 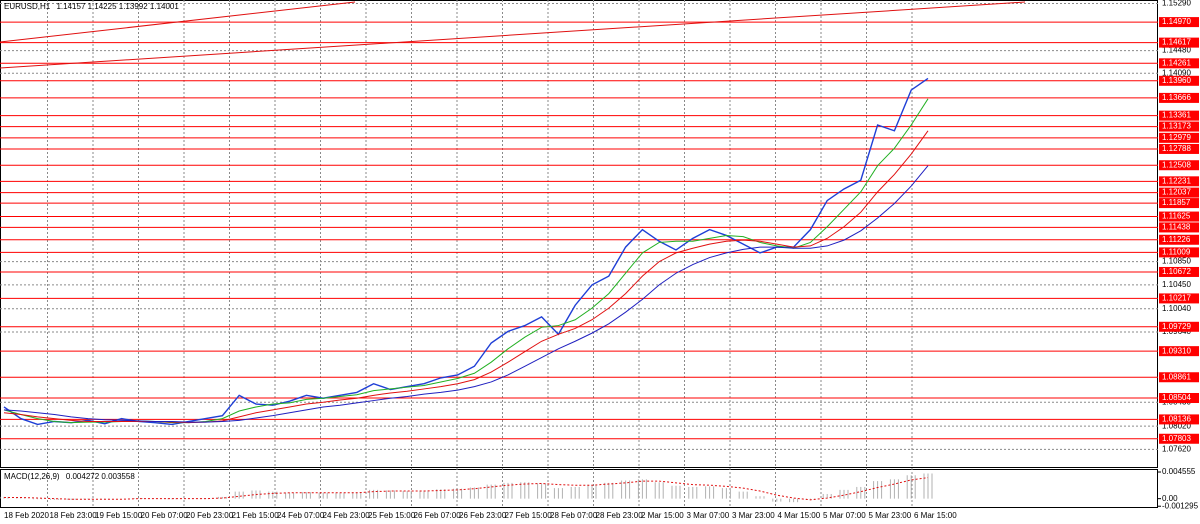 What do you see at coordinates (1176, 164) in the screenshot?
I see `level-label: 1.12508` at bounding box center [1176, 164].